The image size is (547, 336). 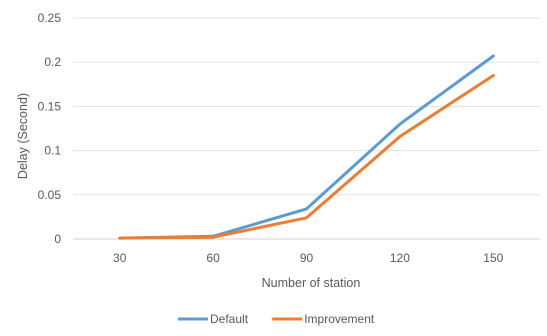 I want to click on legend-item-default: Default, so click(x=213, y=319).